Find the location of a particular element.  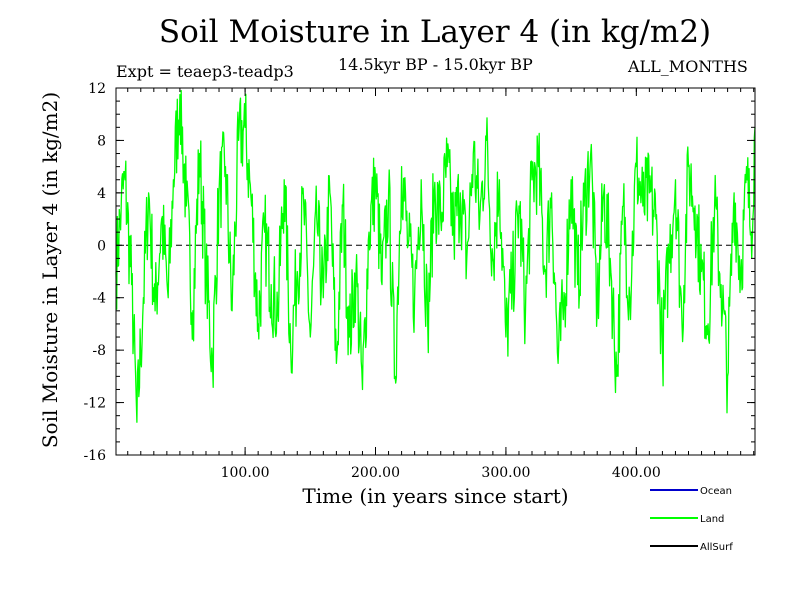

x-tick-label: 200.00 is located at coordinates (375, 473).